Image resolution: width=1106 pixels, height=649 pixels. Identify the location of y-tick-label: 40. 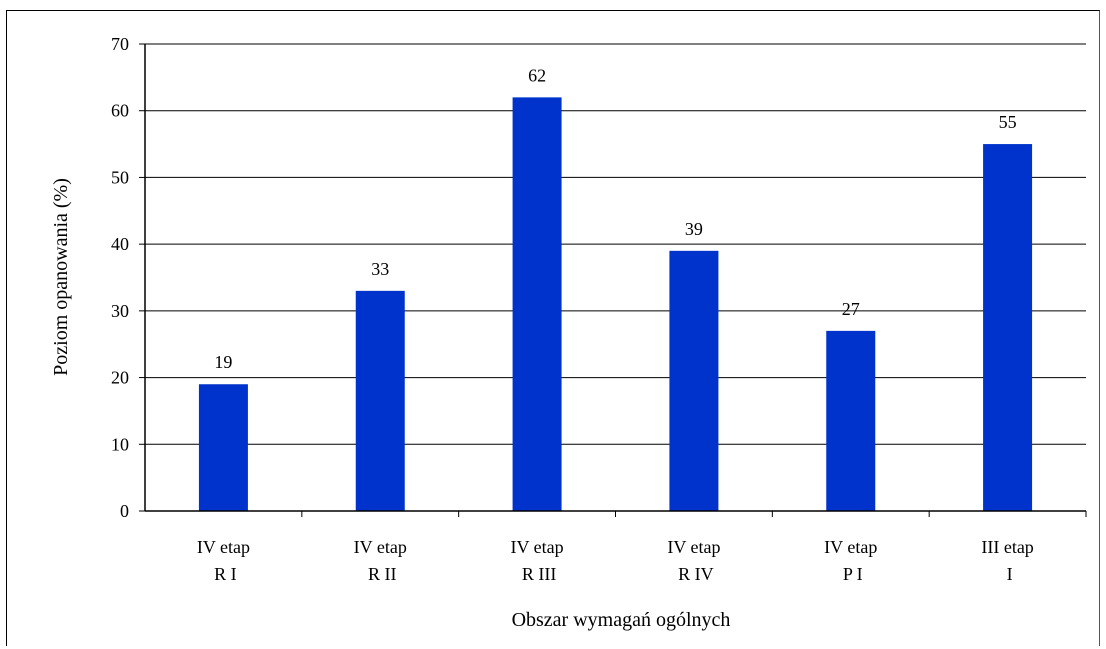
(120, 244).